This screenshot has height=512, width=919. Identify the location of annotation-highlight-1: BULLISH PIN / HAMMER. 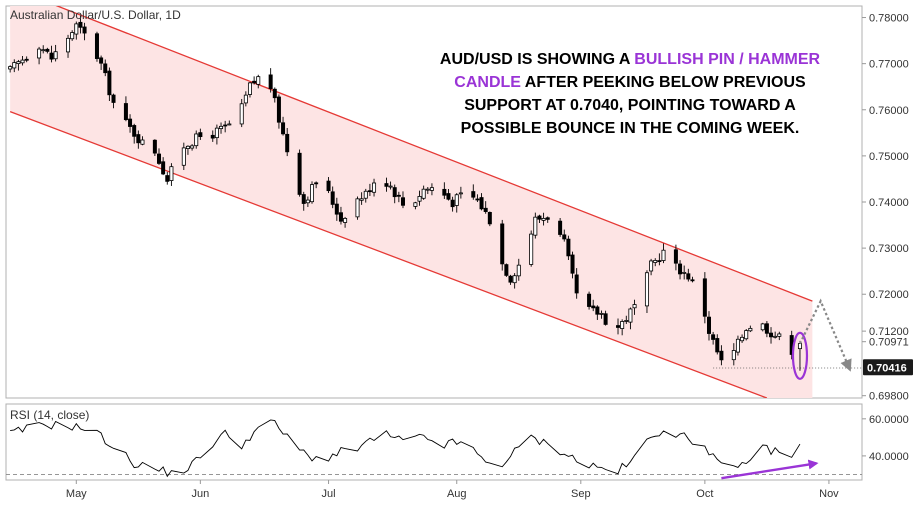
(727, 59).